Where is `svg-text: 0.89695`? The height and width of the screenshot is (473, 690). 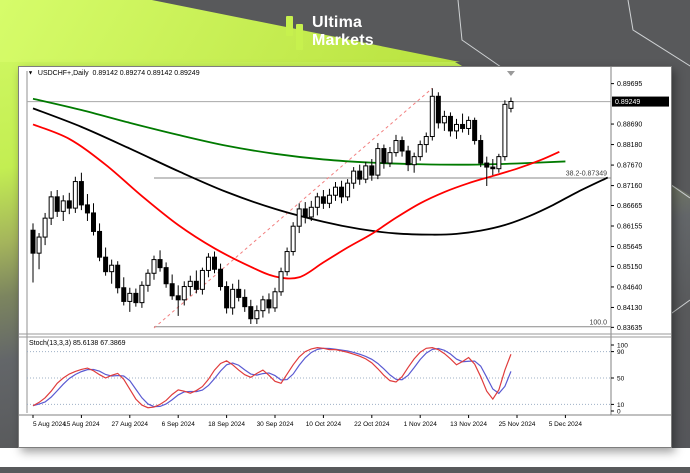 svg-text: 0.89695 is located at coordinates (629, 84).